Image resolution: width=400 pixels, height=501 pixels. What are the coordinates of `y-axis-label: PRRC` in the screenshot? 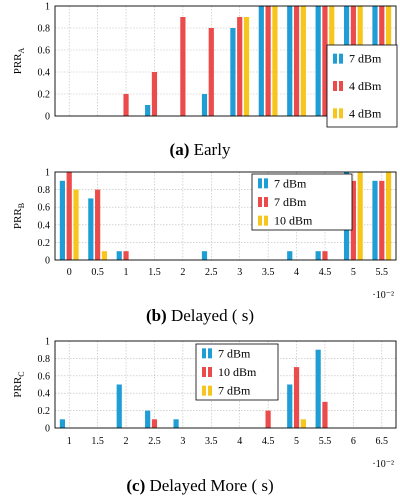 It's located at (19, 384).